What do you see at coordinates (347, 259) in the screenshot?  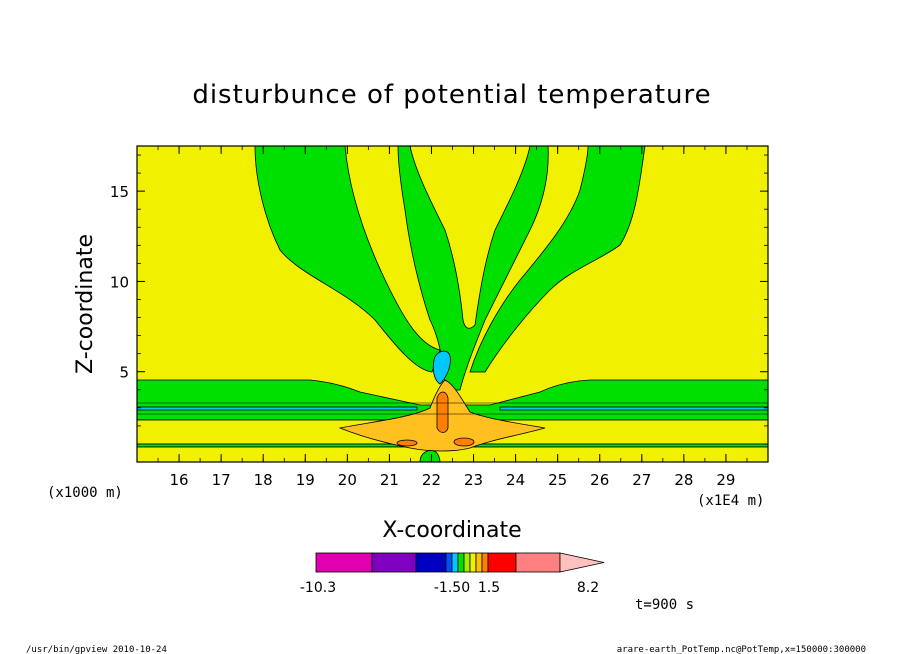 I see `contour-green-left` at bounding box center [347, 259].